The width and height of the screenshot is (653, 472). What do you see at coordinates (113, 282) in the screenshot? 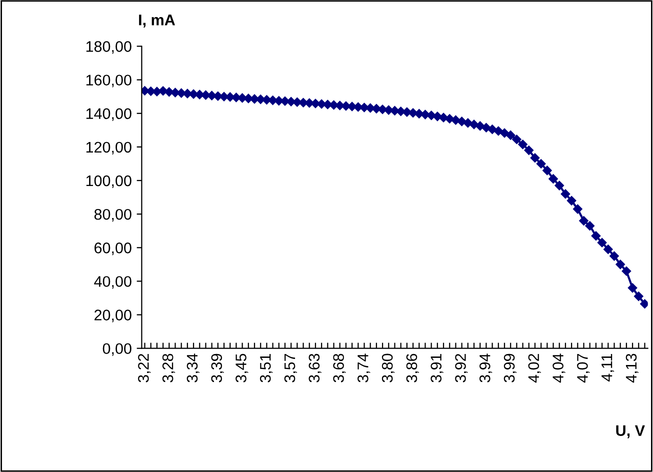
I see `y-tick-label: 40,00` at bounding box center [113, 282].